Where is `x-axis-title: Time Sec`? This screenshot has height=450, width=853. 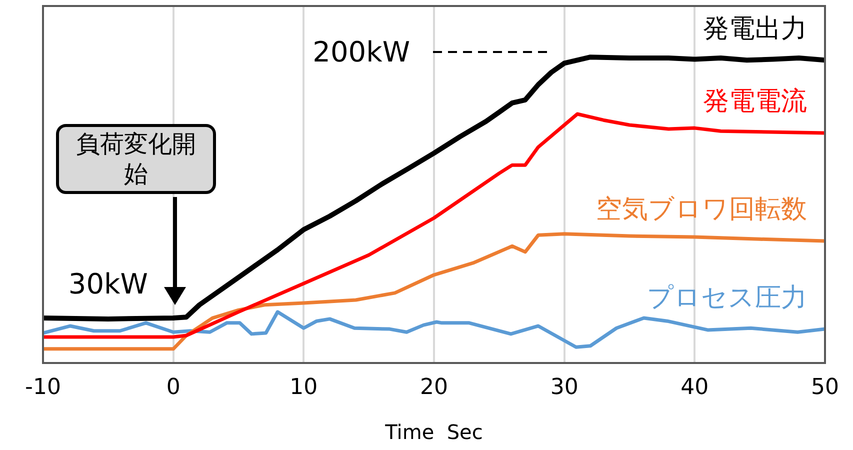 x-axis-title: Time Sec is located at coordinates (433, 432).